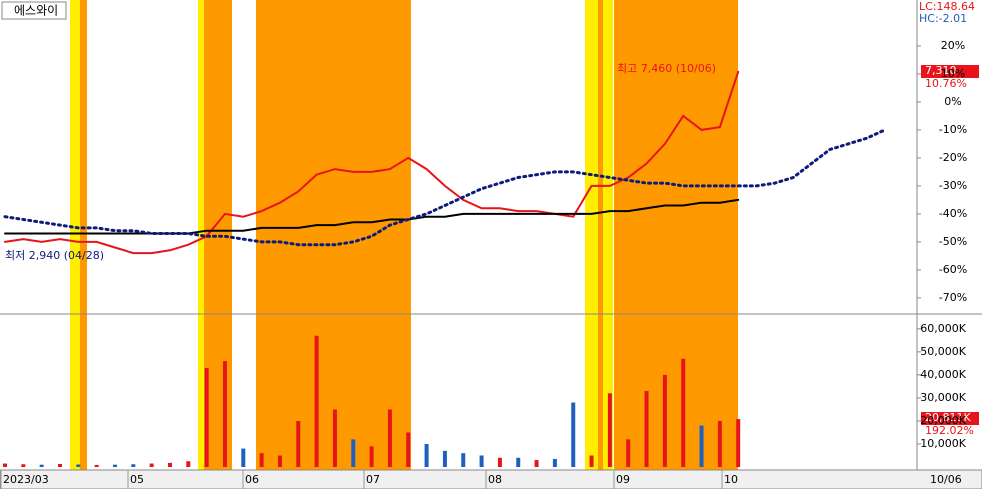 The image size is (982, 489). What do you see at coordinates (953, 185) in the screenshot?
I see `y-tick-label: -30%` at bounding box center [953, 185].